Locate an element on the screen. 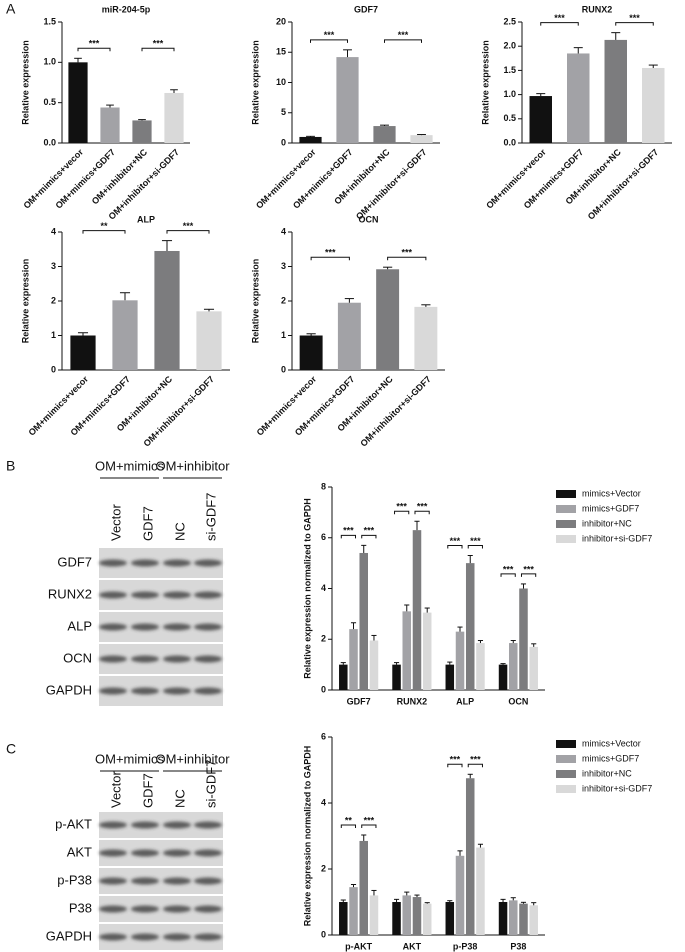  x-tick-label: p-P38 is located at coordinates (465, 946).